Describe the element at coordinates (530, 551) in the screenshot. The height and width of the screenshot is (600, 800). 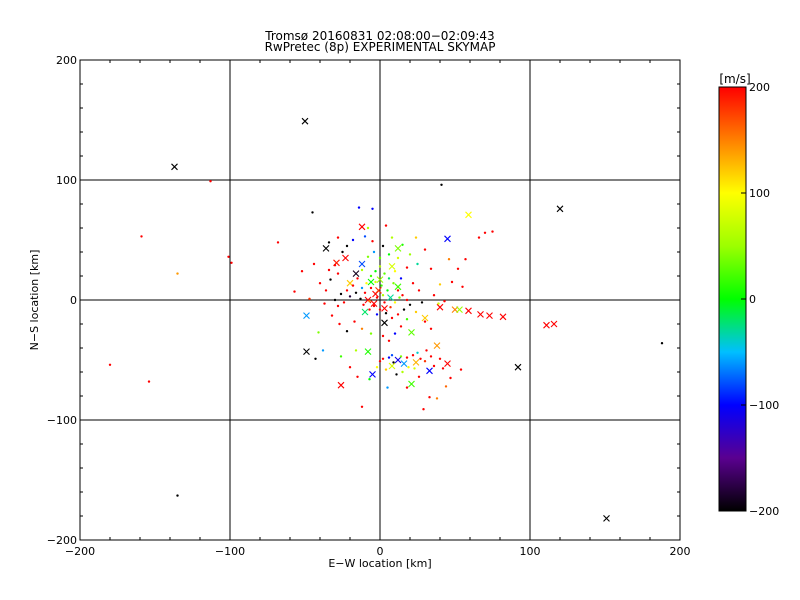
I see `x-tick-label: 100` at that location.